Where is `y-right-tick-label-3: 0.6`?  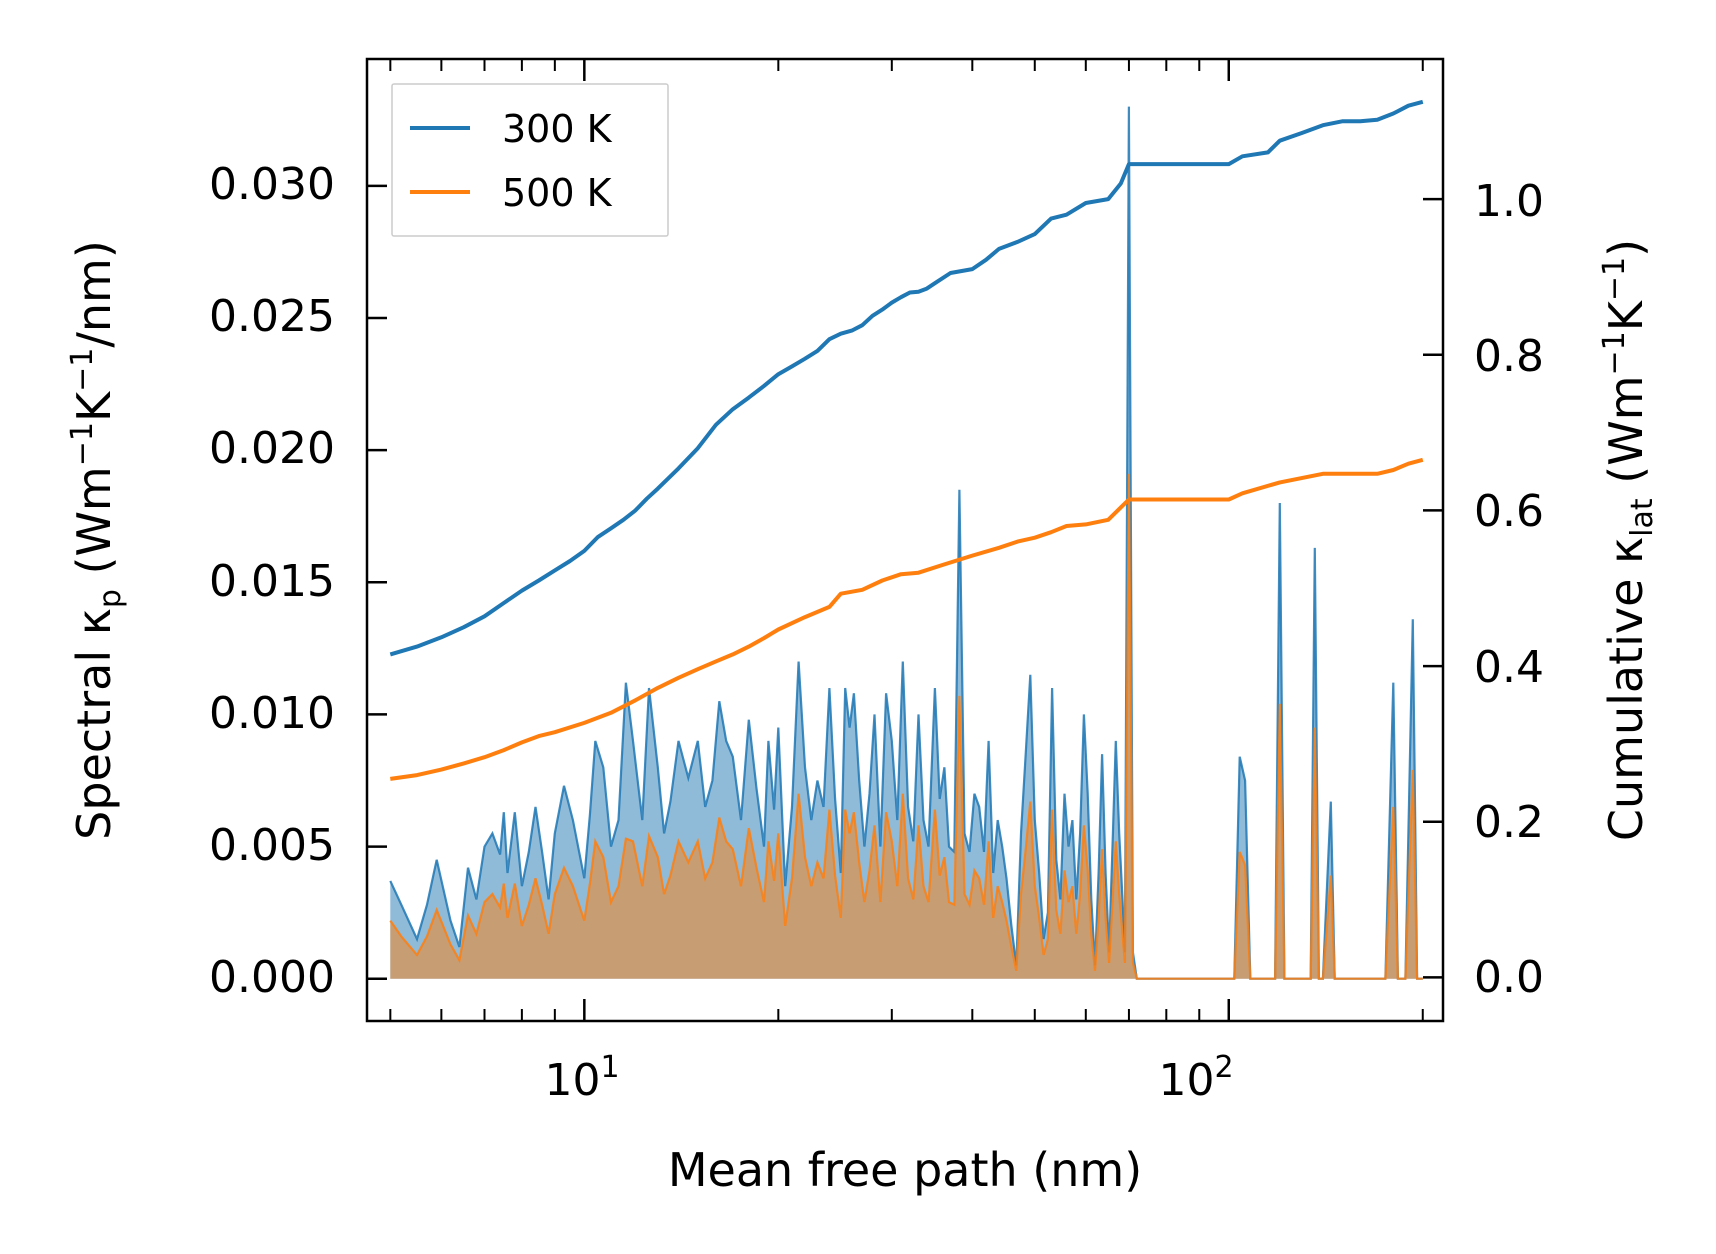 y-right-tick-label-3: 0.6 is located at coordinates (1509, 511).